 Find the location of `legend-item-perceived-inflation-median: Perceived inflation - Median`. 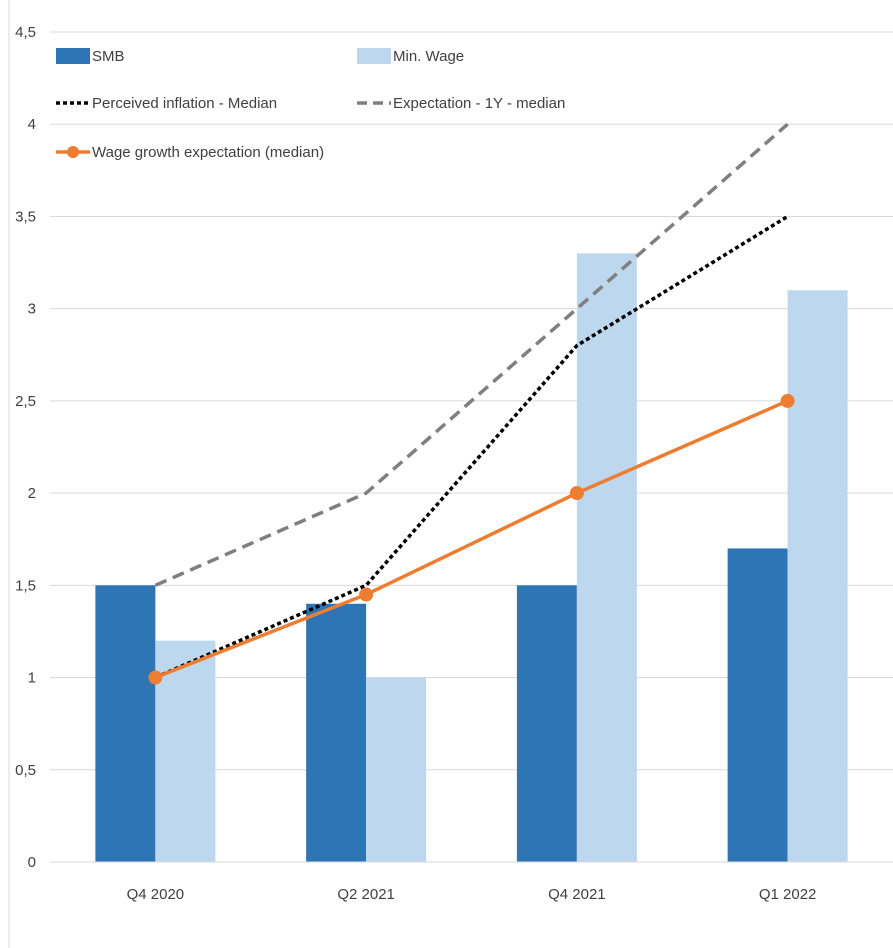

legend-item-perceived-inflation-median: Perceived inflation - Median is located at coordinates (166, 103).